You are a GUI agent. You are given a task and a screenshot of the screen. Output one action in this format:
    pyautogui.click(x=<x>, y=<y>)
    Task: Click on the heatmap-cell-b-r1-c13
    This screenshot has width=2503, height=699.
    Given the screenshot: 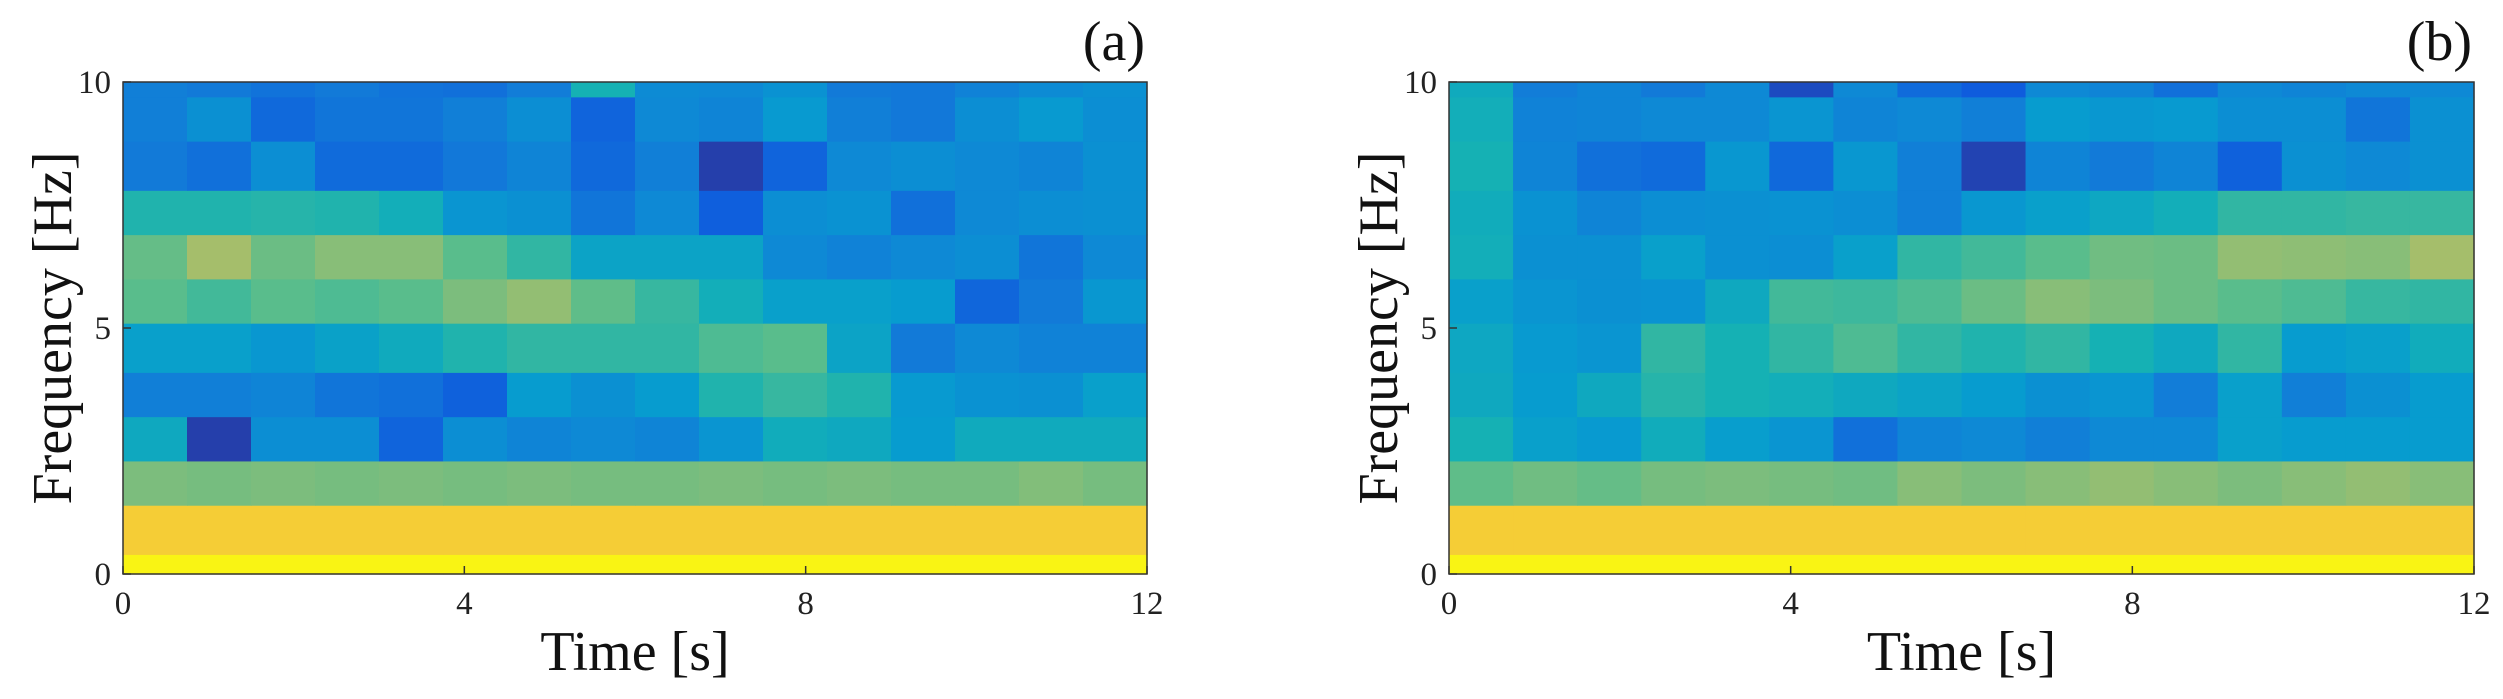 What is the action you would take?
    pyautogui.click(x=2314, y=530)
    